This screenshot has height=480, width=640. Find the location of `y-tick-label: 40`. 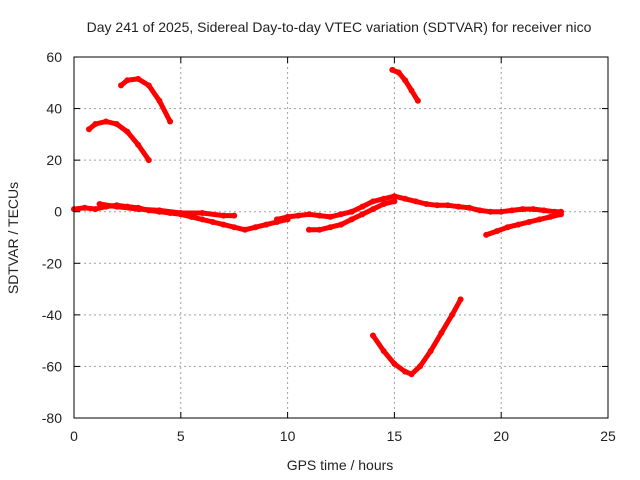

y-tick-label: 40 is located at coordinates (54, 109).